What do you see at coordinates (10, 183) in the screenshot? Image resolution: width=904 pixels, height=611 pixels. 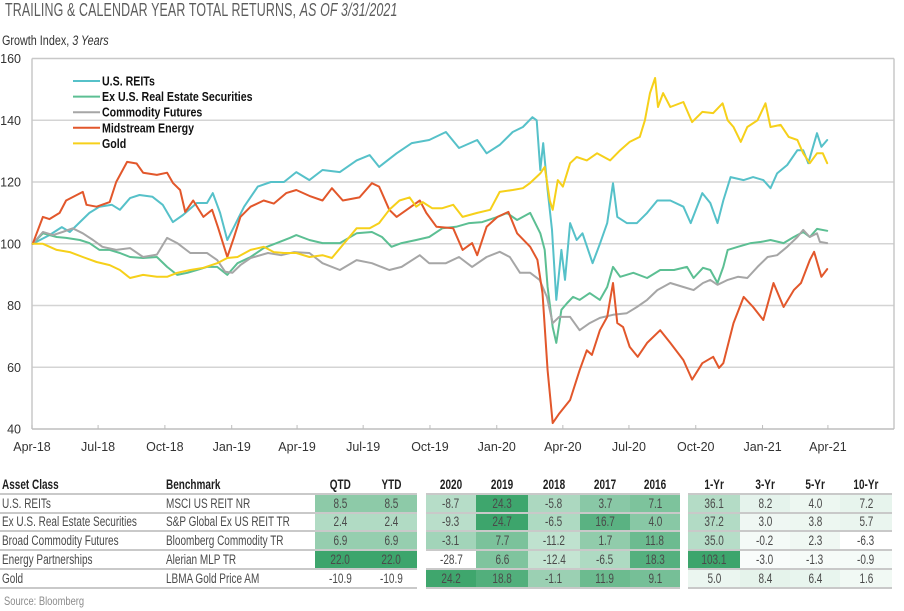 I see `y-tick-label: 120` at bounding box center [10, 183].